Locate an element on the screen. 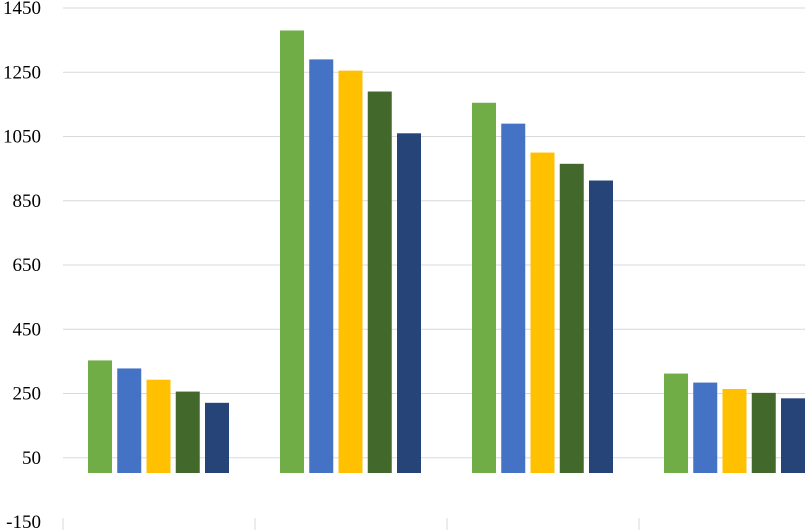 The width and height of the screenshot is (805, 530). y-tick-label: 650 is located at coordinates (27, 265).